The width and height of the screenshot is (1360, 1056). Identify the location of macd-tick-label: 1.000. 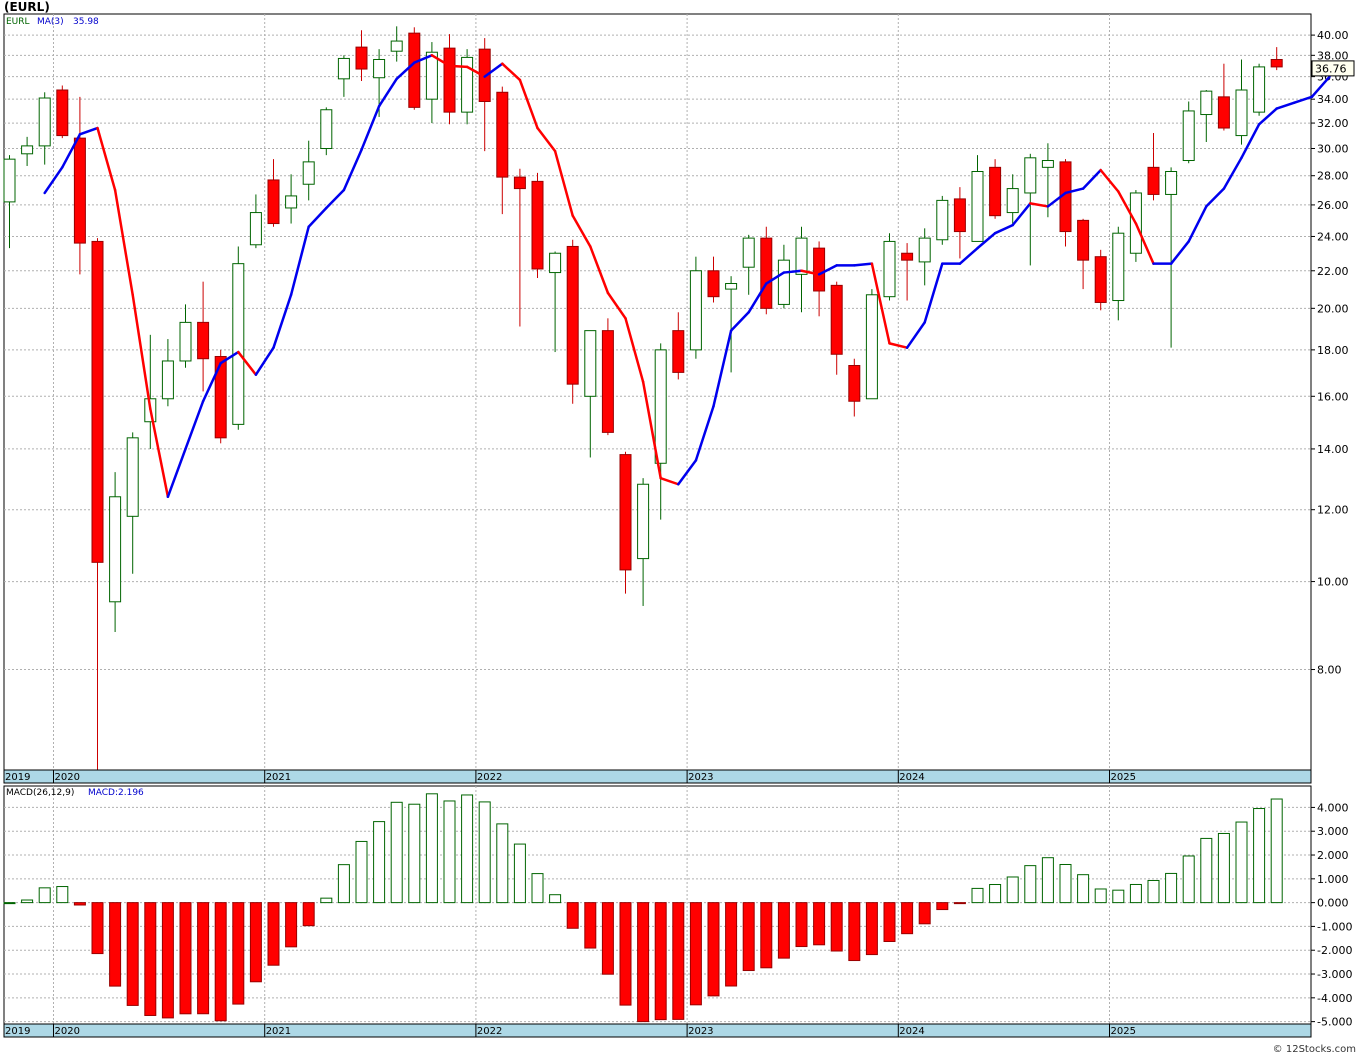
(1333, 879).